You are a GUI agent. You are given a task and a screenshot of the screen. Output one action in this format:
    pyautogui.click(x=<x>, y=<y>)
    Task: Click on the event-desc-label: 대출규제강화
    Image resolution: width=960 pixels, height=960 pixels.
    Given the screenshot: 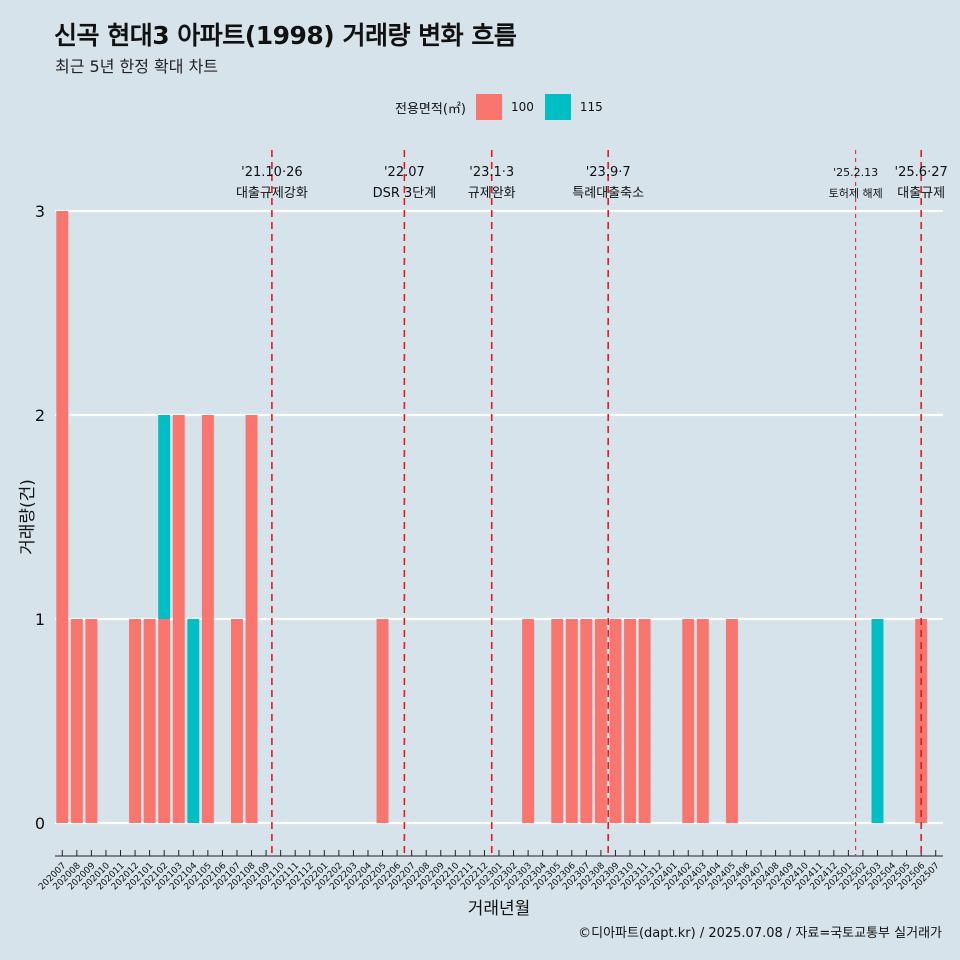 What is the action you would take?
    pyautogui.click(x=272, y=193)
    